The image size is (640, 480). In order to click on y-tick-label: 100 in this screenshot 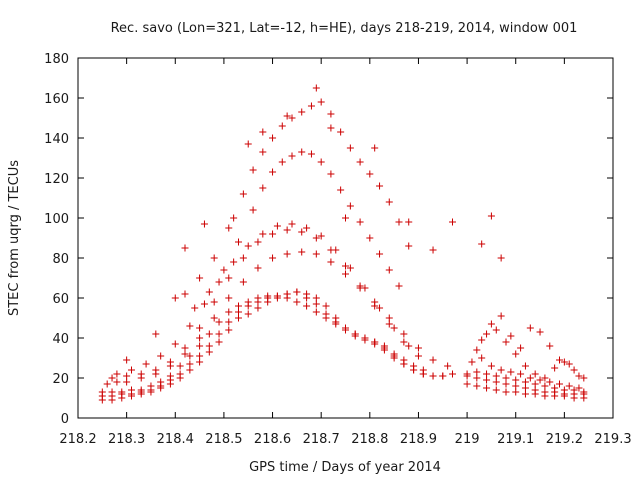, I will do `click(56, 219)`.